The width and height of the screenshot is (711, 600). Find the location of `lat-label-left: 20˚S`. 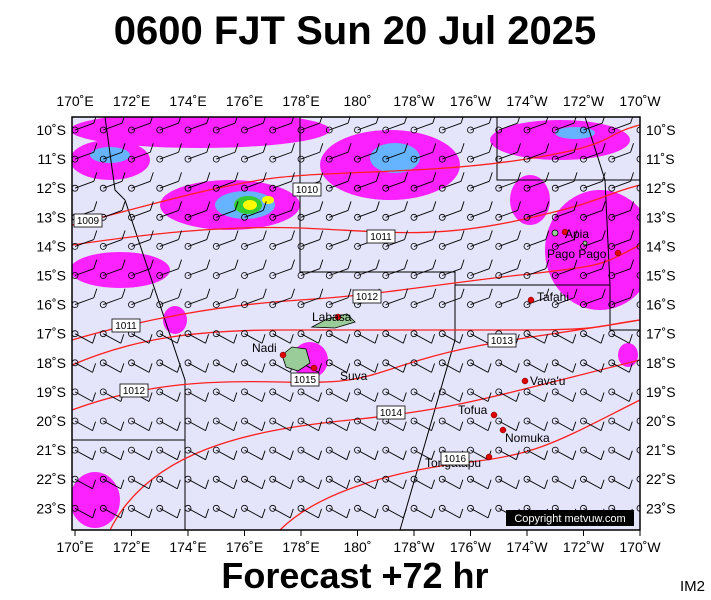

lat-label-left: 20˚S is located at coordinates (51, 421).